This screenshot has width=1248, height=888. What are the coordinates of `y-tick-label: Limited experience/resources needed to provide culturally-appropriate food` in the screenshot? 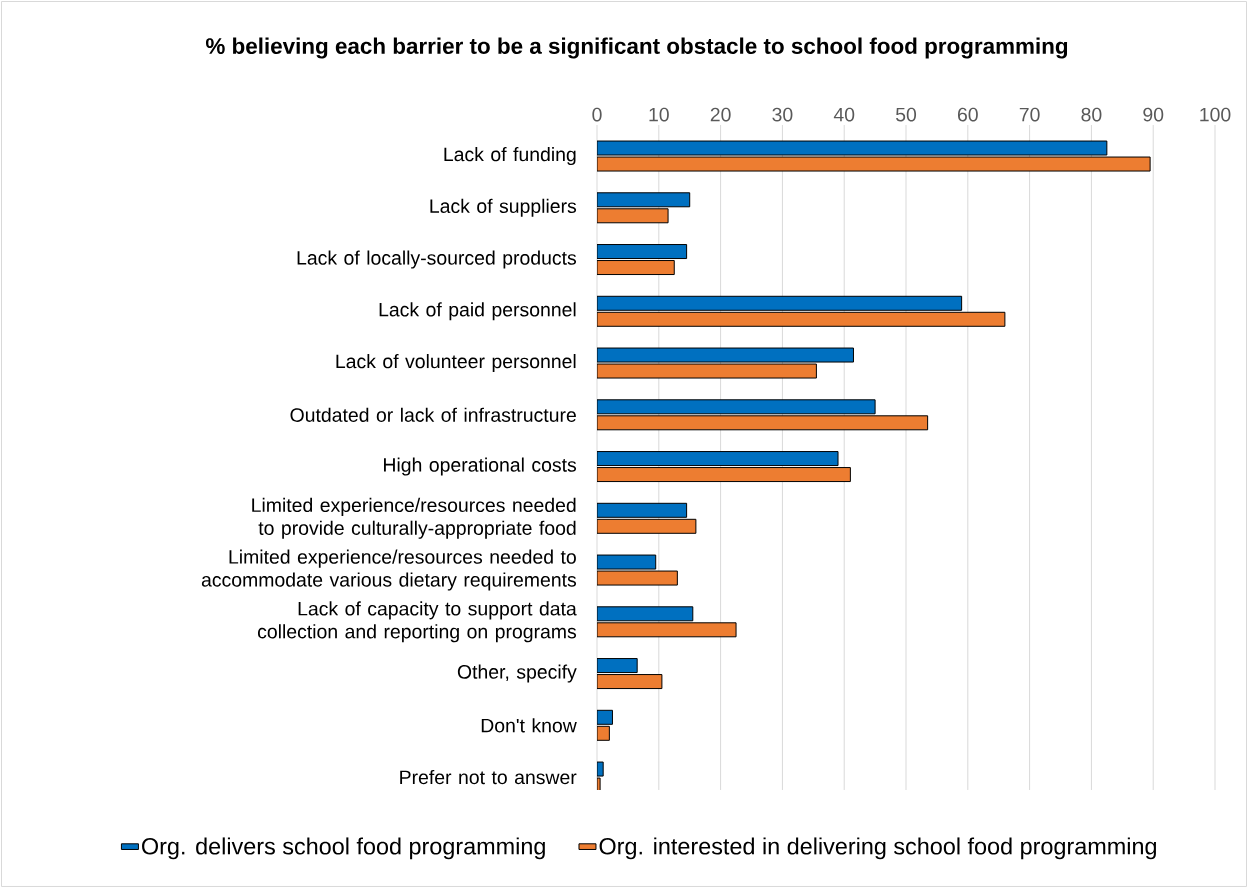 It's located at (414, 518).